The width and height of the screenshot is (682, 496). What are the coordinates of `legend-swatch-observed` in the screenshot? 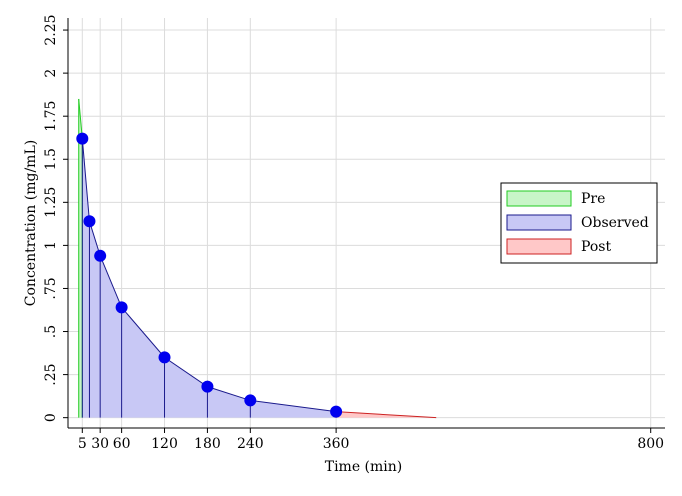 It's located at (539, 222).